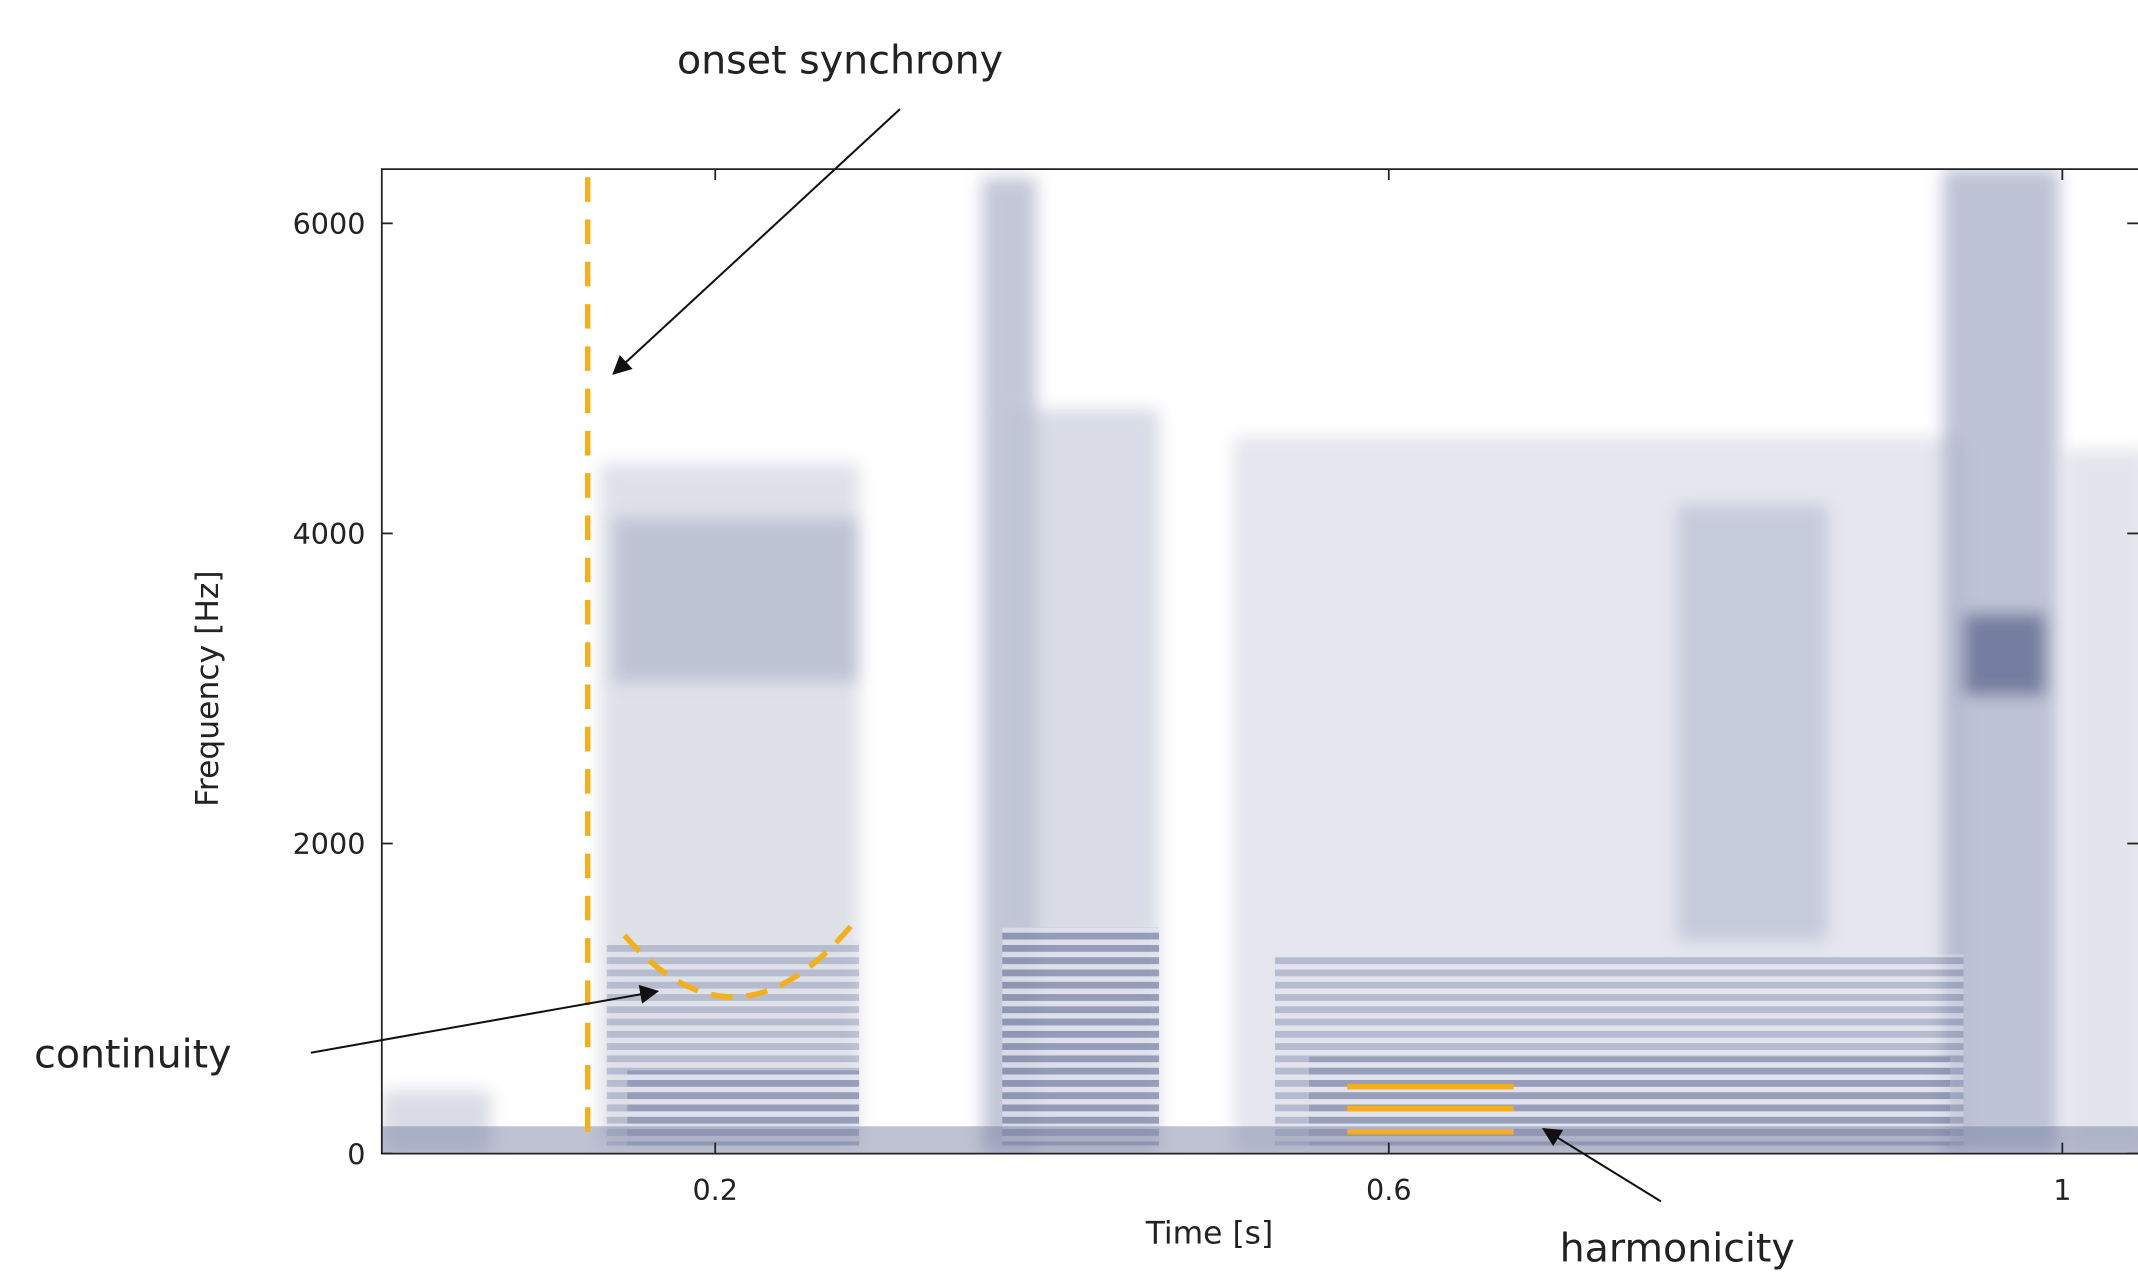 Image resolution: width=2138 pixels, height=1276 pixels. What do you see at coordinates (840, 61) in the screenshot?
I see `annotation: onset synchrony` at bounding box center [840, 61].